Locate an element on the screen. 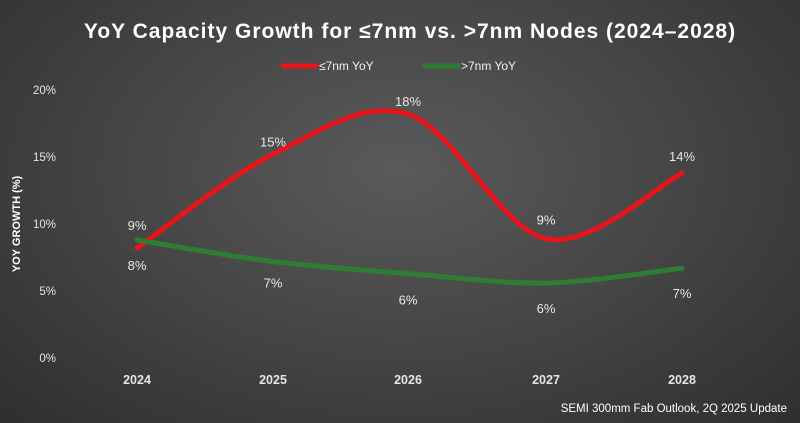 The height and width of the screenshot is (423, 800). y-tick-label: 5% is located at coordinates (47, 292).